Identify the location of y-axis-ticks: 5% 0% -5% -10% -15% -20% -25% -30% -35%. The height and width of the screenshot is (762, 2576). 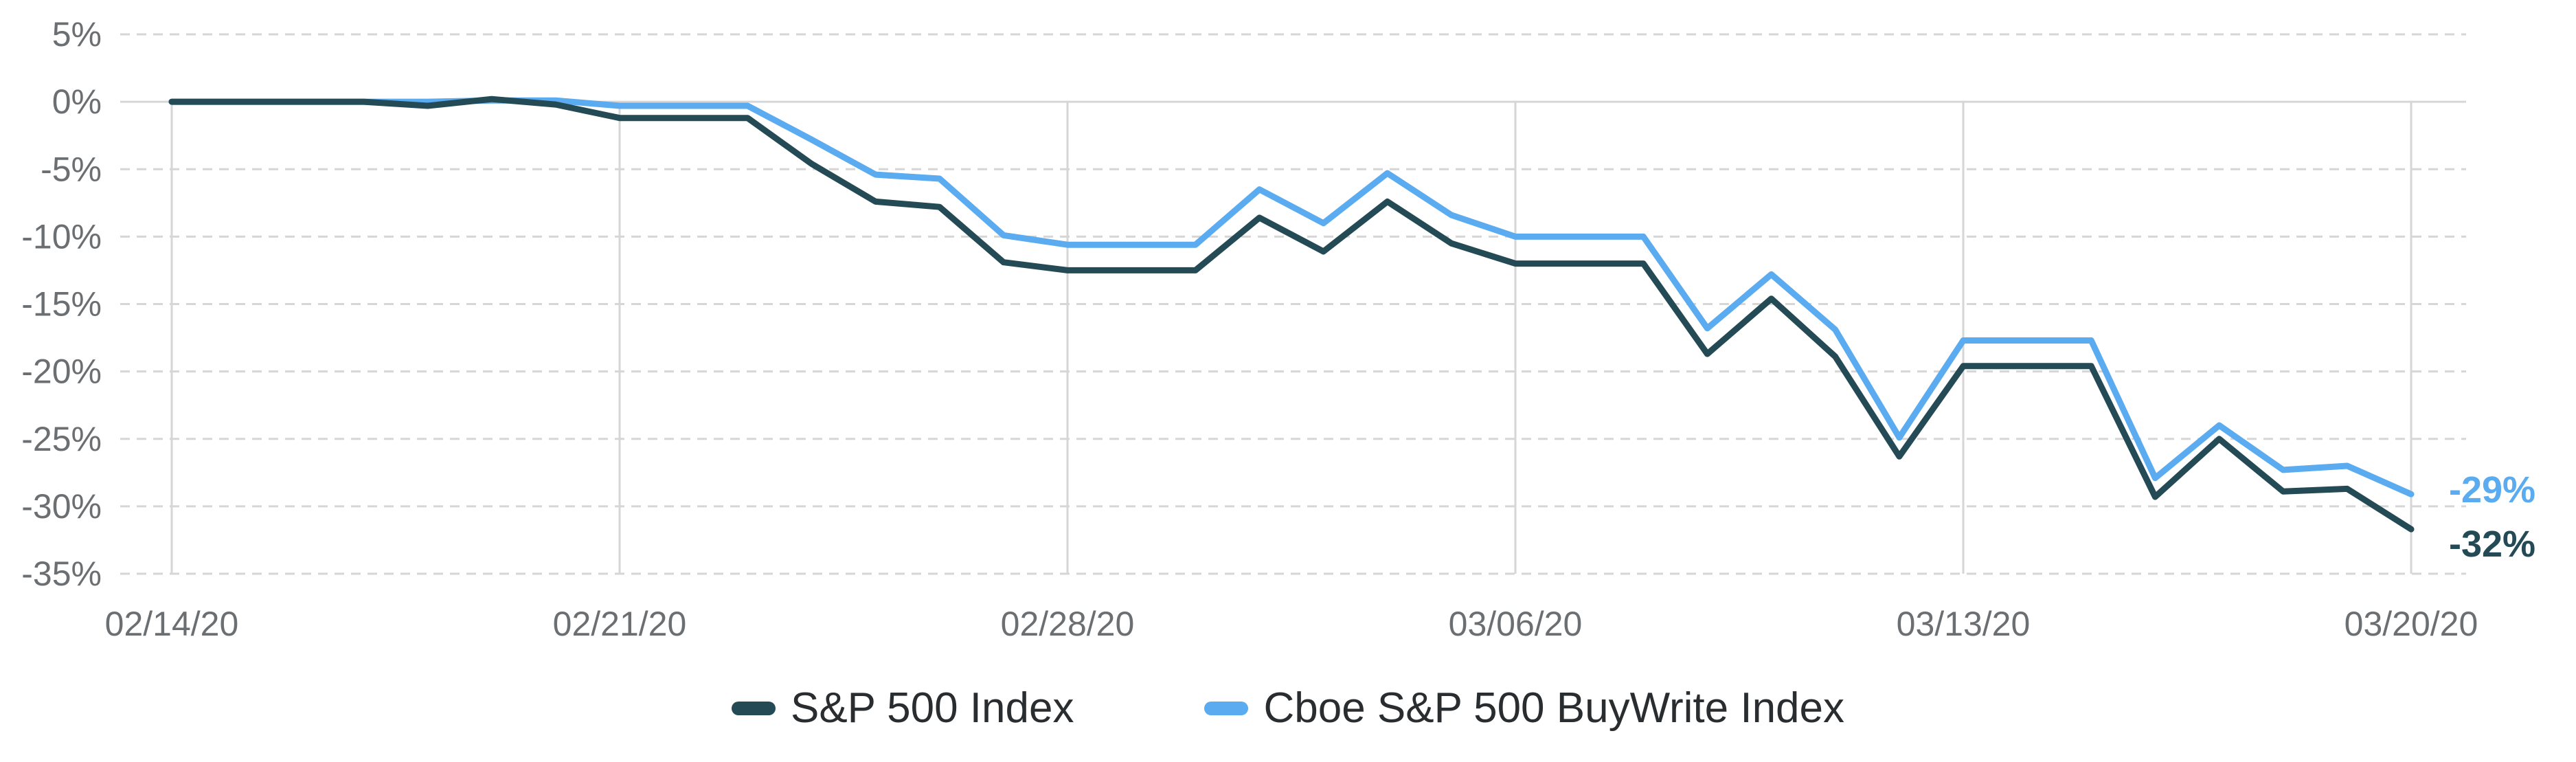
(61, 304).